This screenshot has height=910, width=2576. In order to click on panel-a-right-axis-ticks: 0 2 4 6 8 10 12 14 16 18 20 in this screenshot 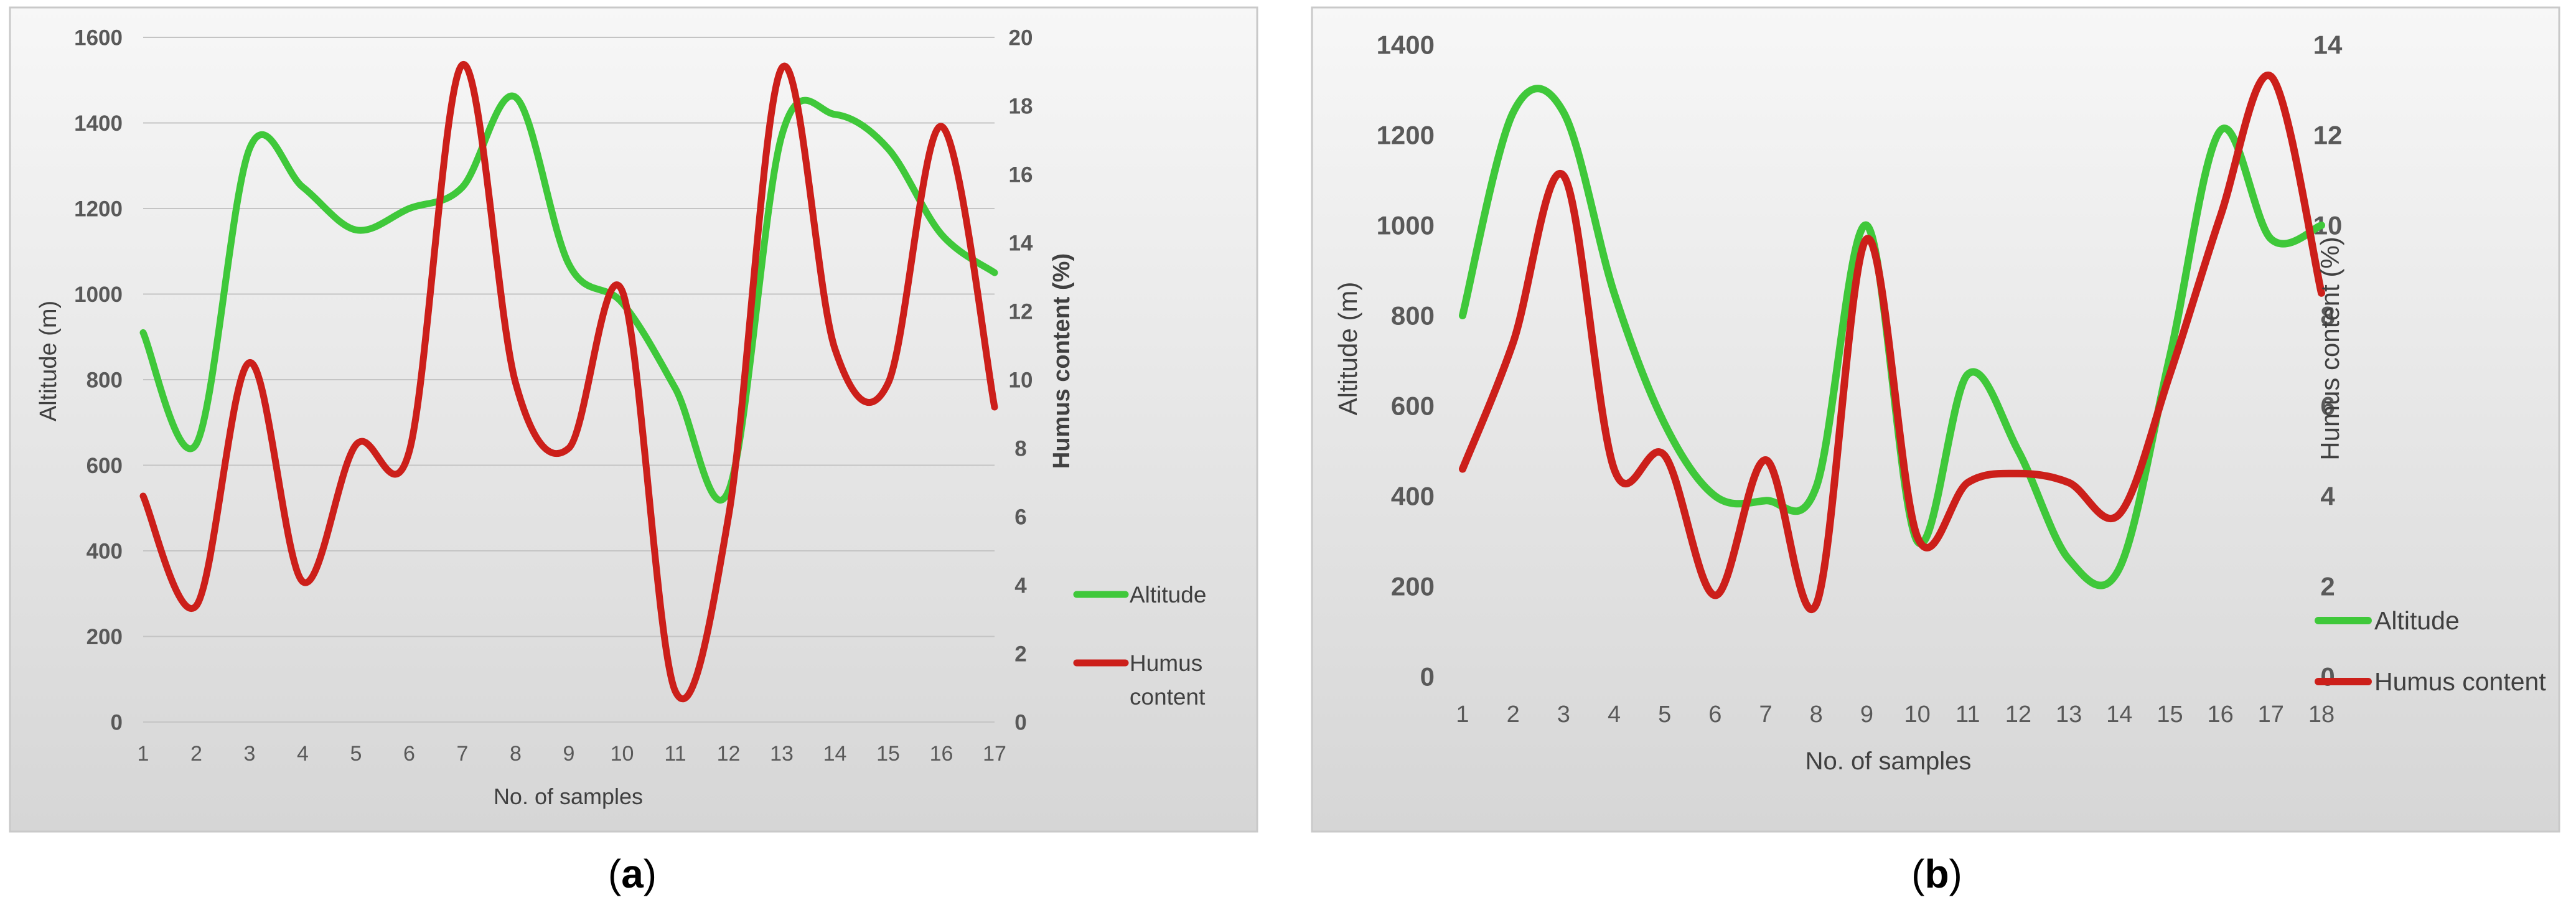, I will do `click(1021, 380)`.